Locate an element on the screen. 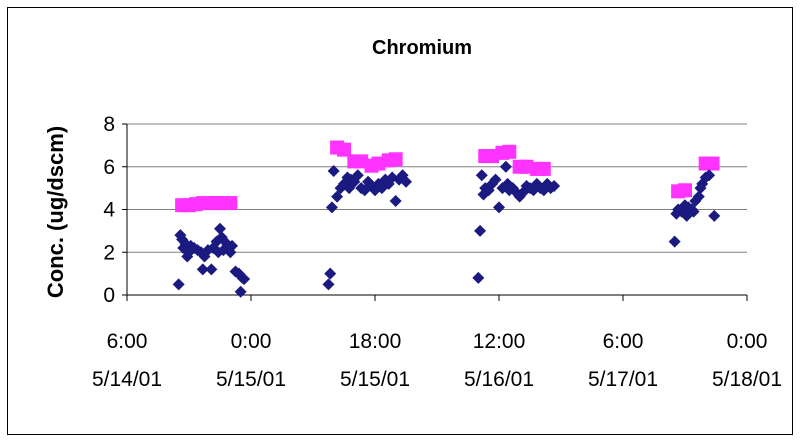 The height and width of the screenshot is (445, 802). chart-title: Chromium is located at coordinates (422, 48).